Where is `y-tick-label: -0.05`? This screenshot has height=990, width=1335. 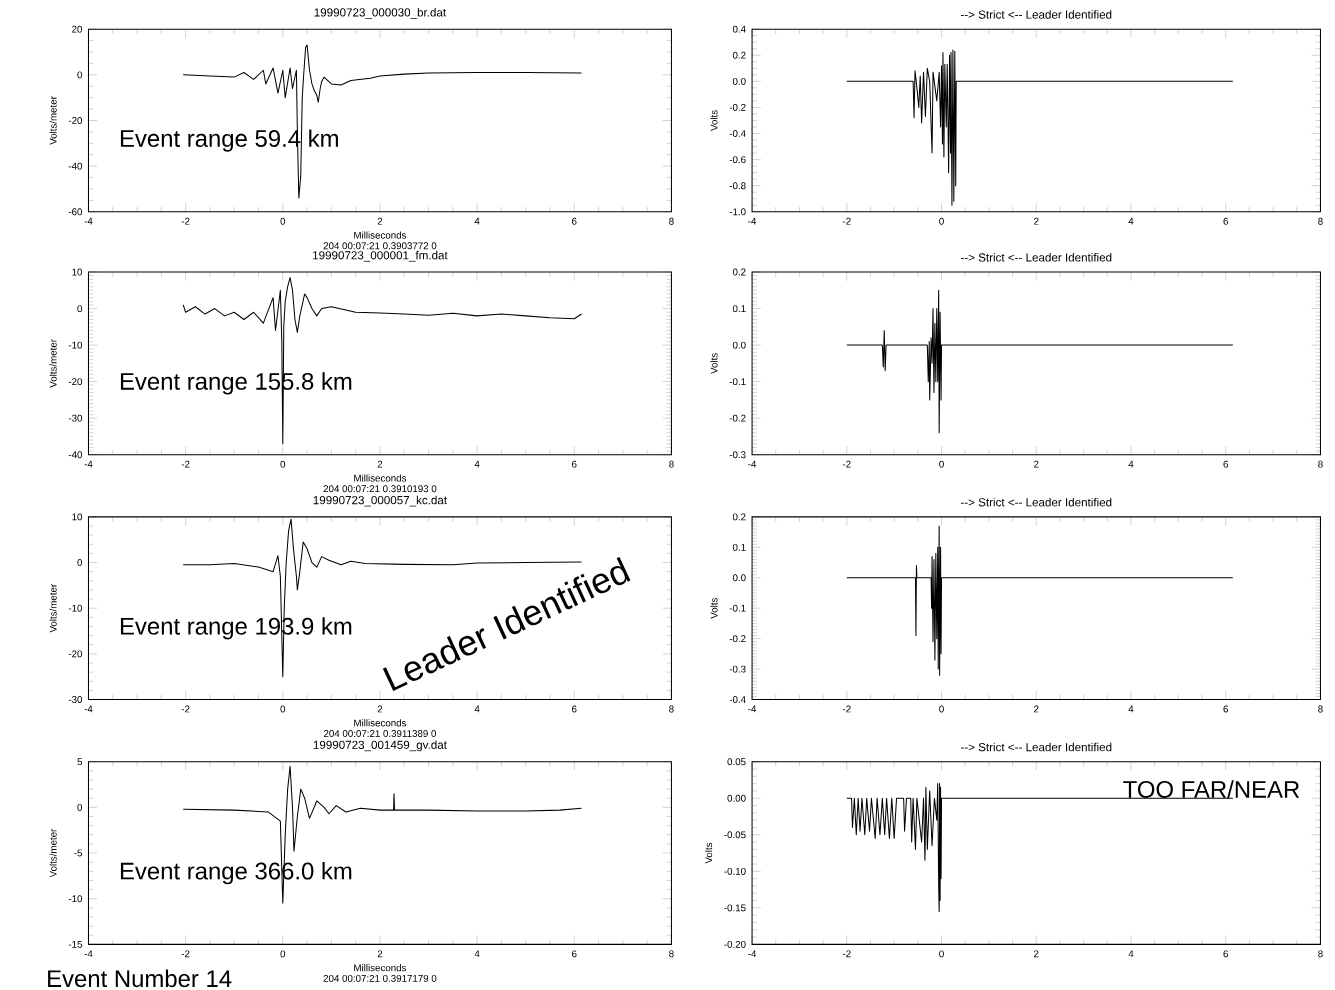
y-tick-label: -0.05 is located at coordinates (735, 835).